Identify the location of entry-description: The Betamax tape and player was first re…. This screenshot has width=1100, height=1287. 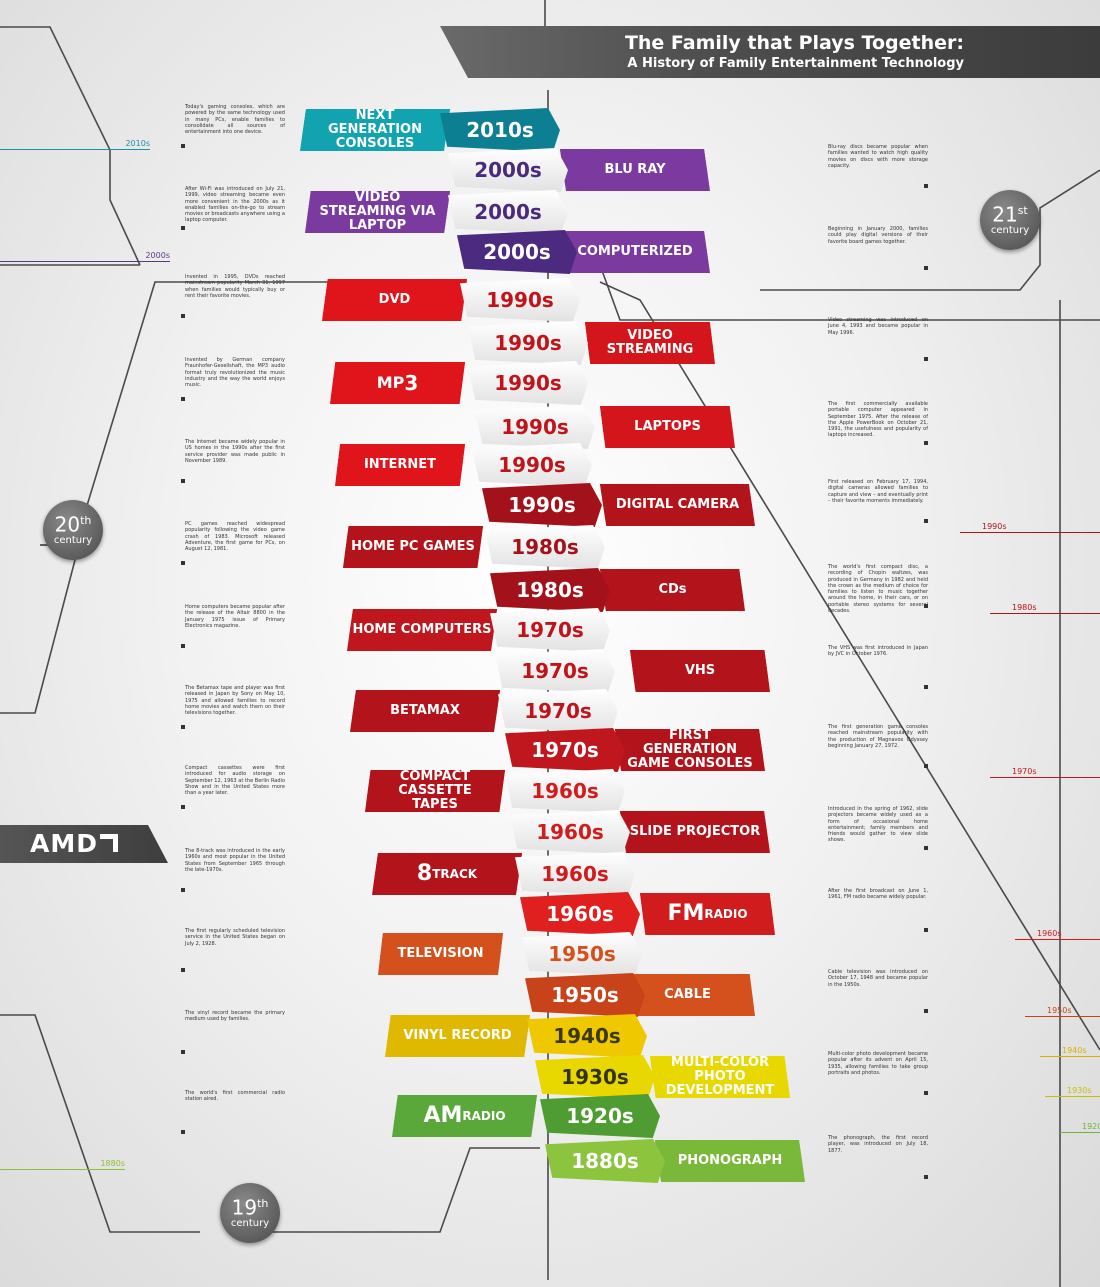
(235, 701).